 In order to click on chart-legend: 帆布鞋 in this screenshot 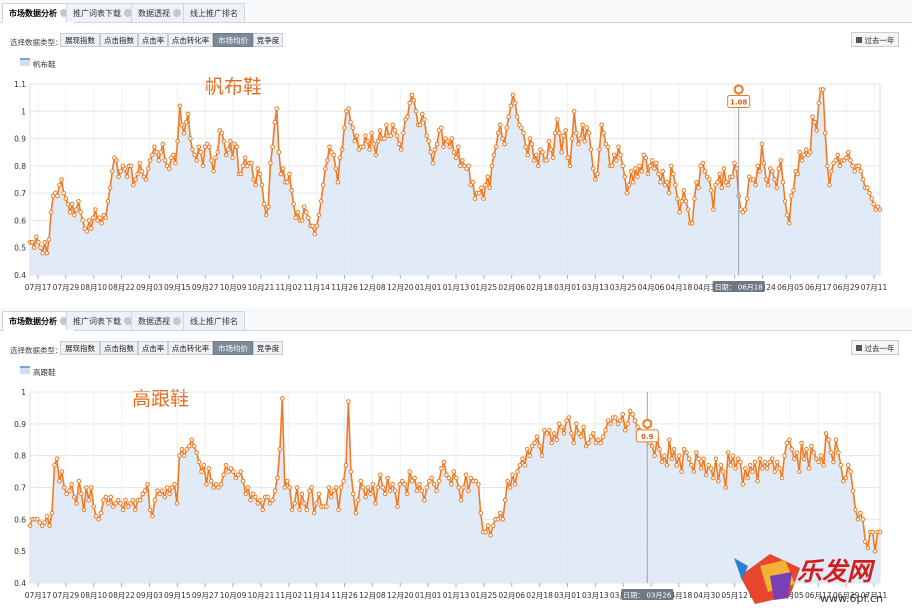, I will do `click(38, 64)`.